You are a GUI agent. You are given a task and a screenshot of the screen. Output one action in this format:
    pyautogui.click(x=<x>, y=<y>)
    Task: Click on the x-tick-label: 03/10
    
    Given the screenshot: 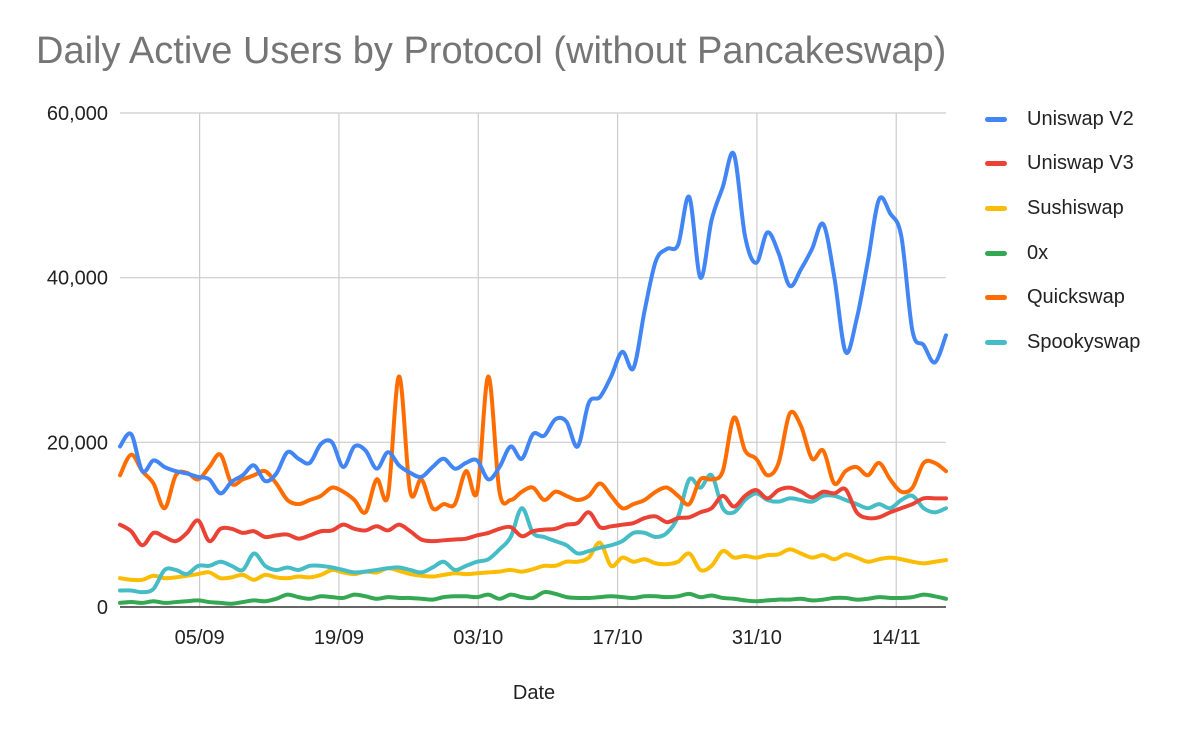 What is the action you would take?
    pyautogui.click(x=478, y=638)
    